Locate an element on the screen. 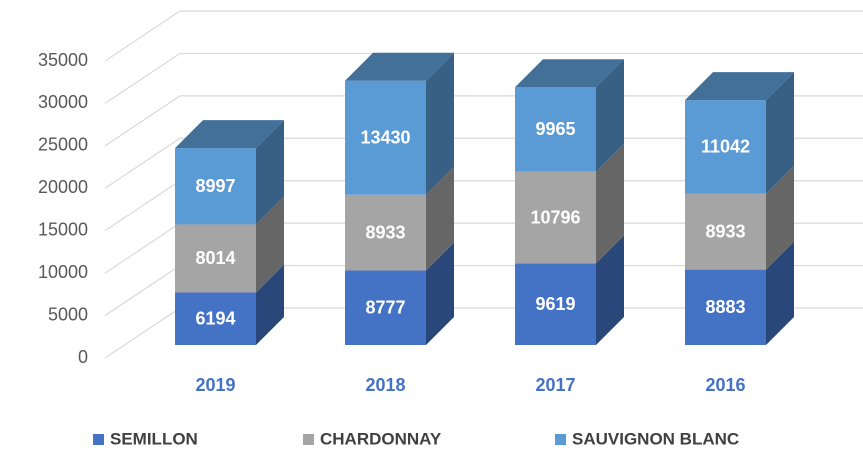 This screenshot has width=863, height=457. value-label: 6194 is located at coordinates (215, 318).